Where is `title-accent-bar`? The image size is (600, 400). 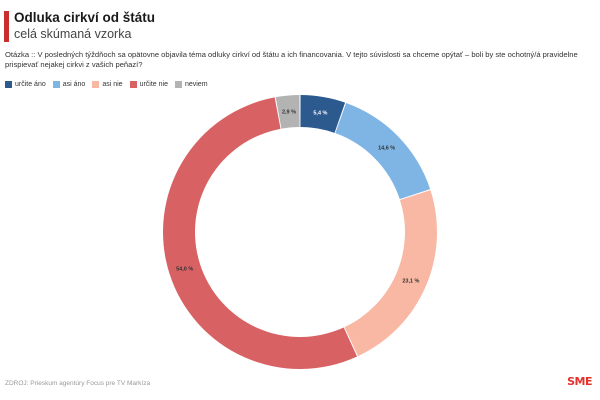
title-accent-bar is located at coordinates (6, 26).